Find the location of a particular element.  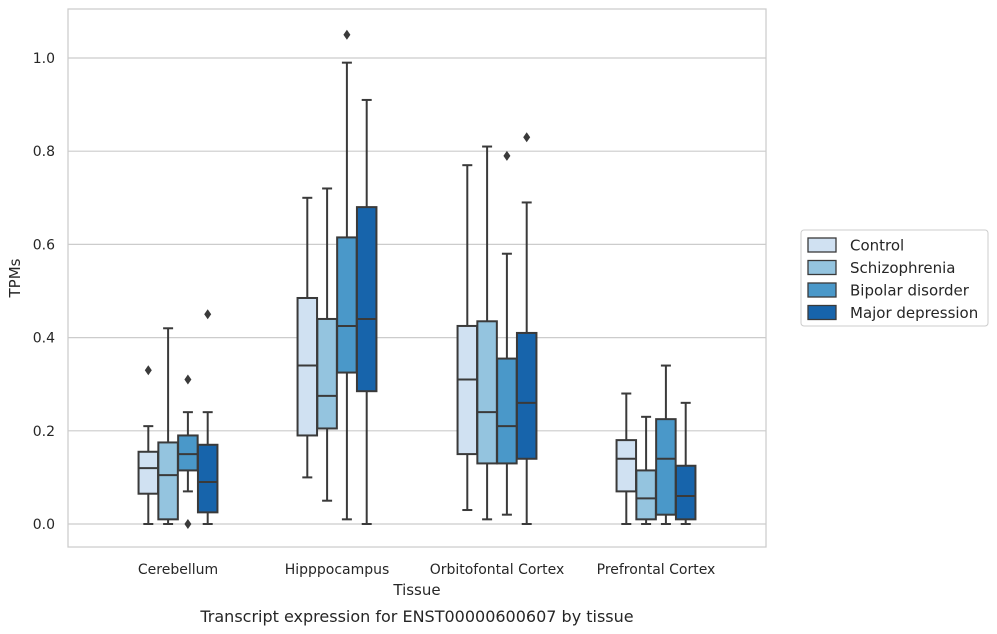

y-tick-label: 1.0 is located at coordinates (44, 59).